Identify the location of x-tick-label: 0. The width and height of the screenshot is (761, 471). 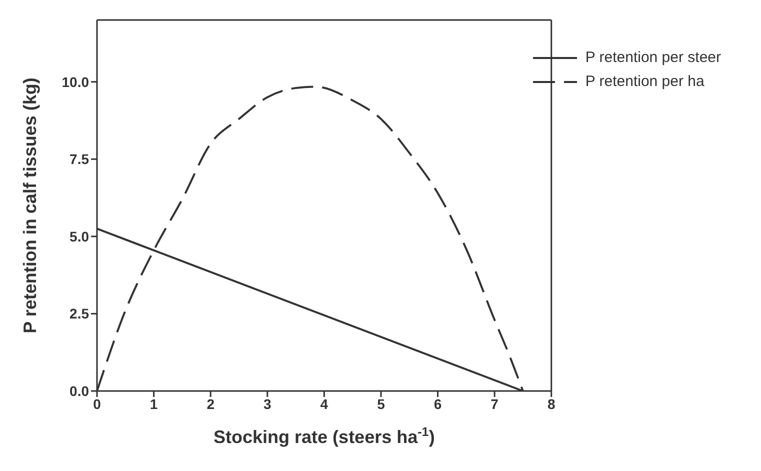
(97, 404).